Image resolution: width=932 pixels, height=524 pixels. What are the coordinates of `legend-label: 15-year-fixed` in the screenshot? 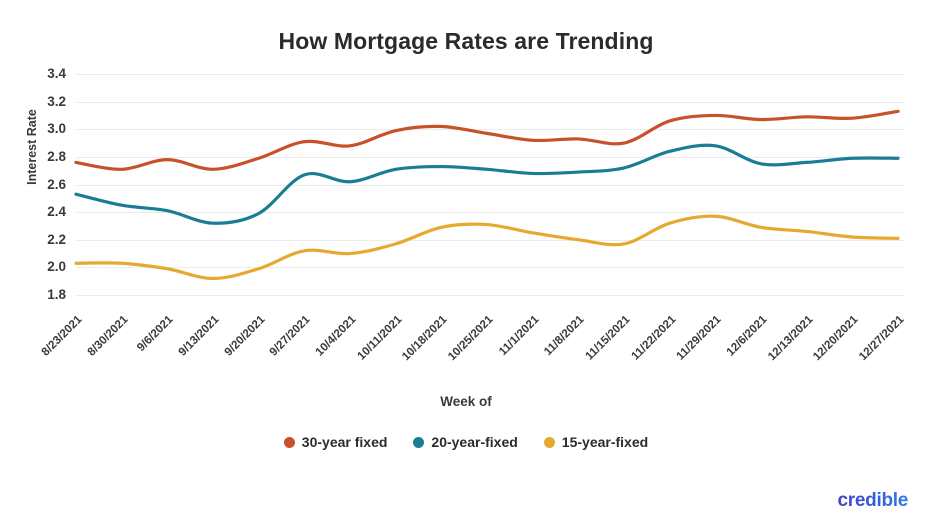 It's located at (605, 442).